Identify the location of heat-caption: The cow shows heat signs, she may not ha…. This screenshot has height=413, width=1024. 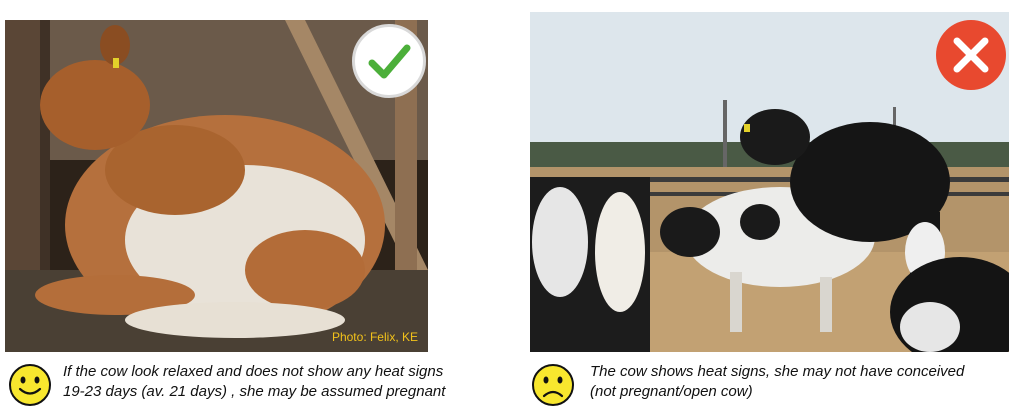
(800, 382).